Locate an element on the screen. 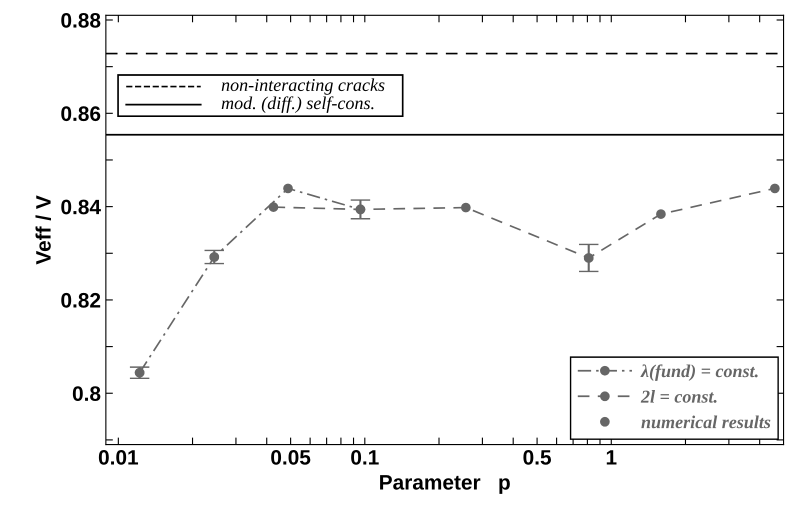  x-tick-label: 0.5 is located at coordinates (537, 457).